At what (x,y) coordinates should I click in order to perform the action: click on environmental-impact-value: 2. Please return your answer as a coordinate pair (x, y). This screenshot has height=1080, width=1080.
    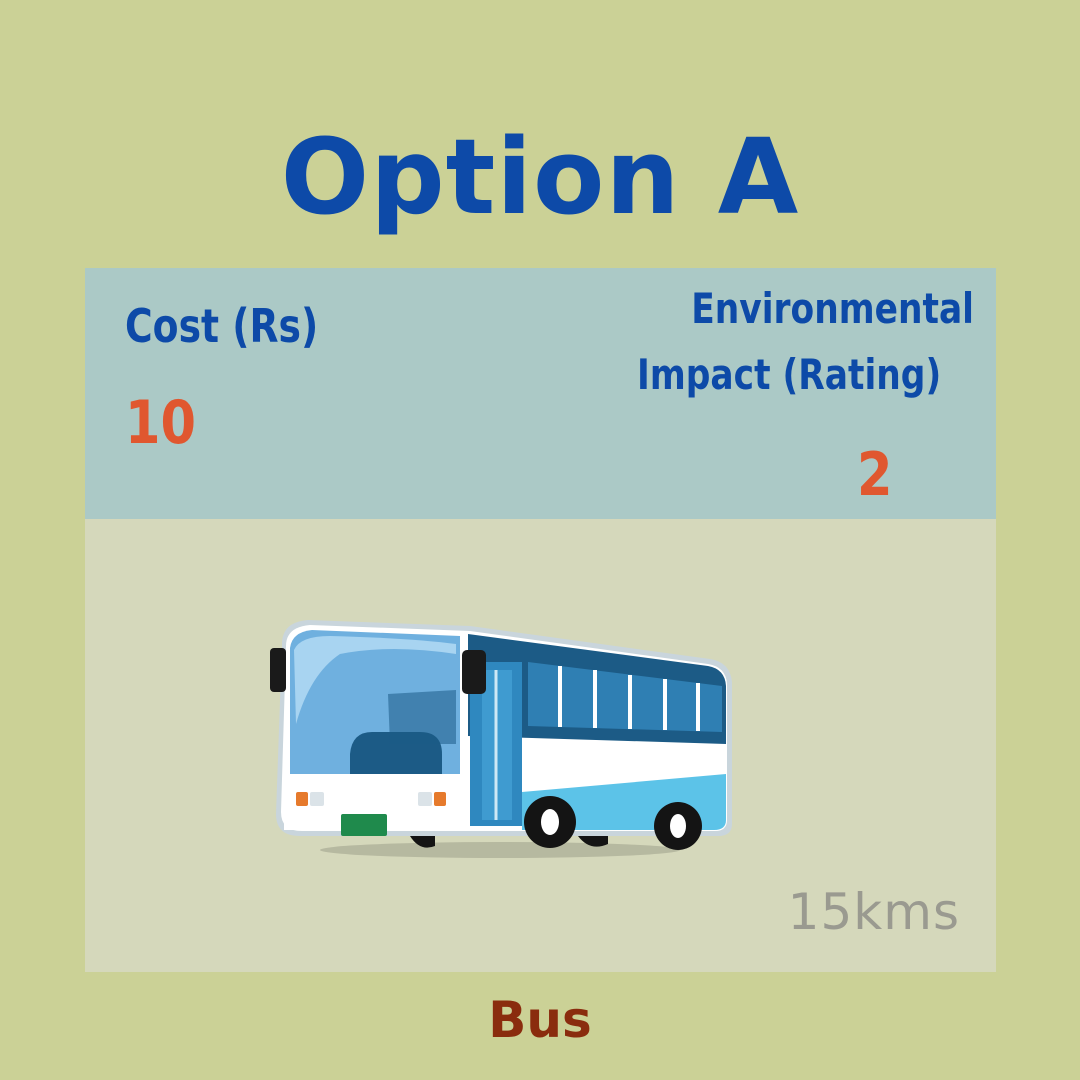
    Looking at the image, I should click on (875, 475).